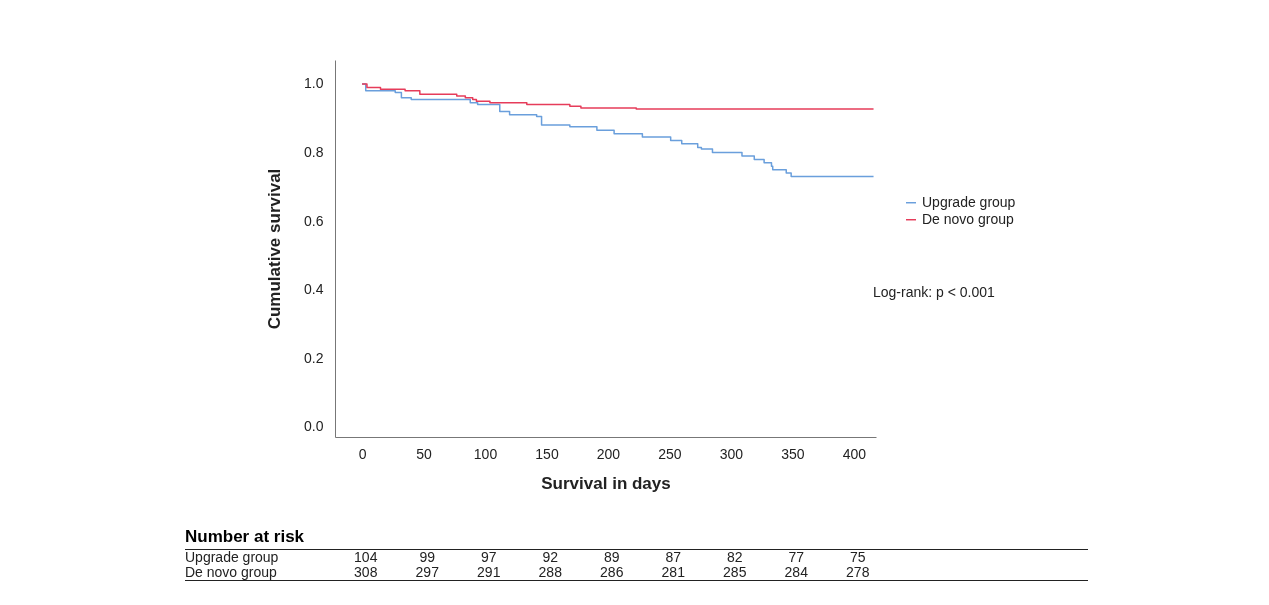 Image resolution: width=1269 pixels, height=605 pixels. I want to click on text: 97, so click(488, 557).